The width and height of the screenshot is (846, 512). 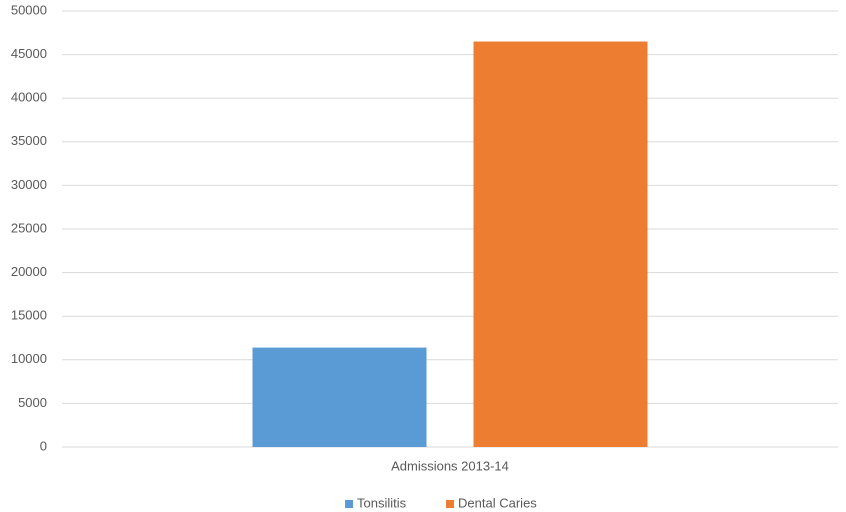 What do you see at coordinates (450, 465) in the screenshot?
I see `x-tick-label: Admissions 2013-14` at bounding box center [450, 465].